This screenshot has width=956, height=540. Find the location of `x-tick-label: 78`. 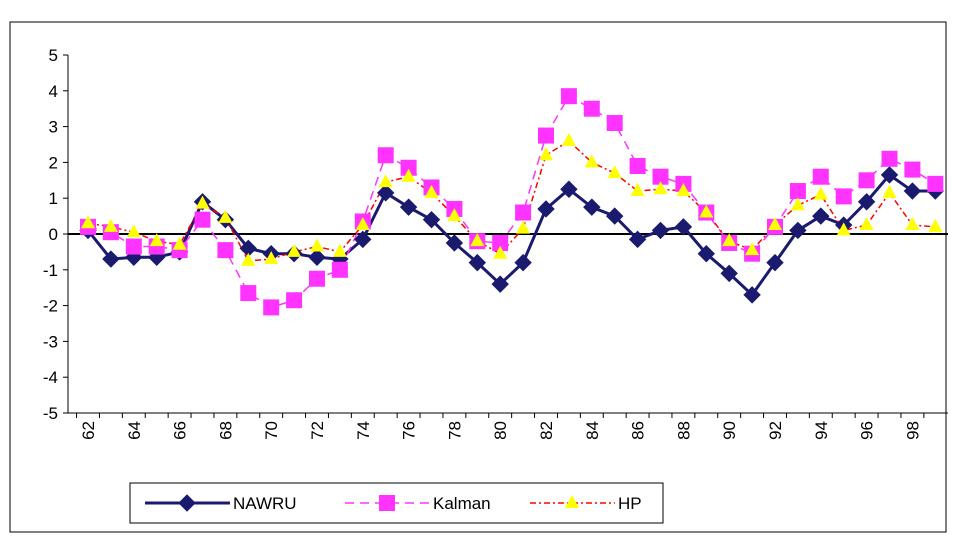

x-tick-label: 78 is located at coordinates (454, 430).